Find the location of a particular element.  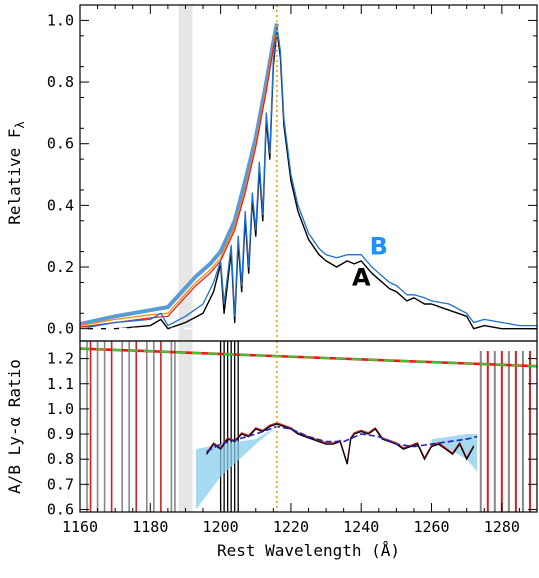

bottom-y-tick-label: 0.8 is located at coordinates (60, 459).